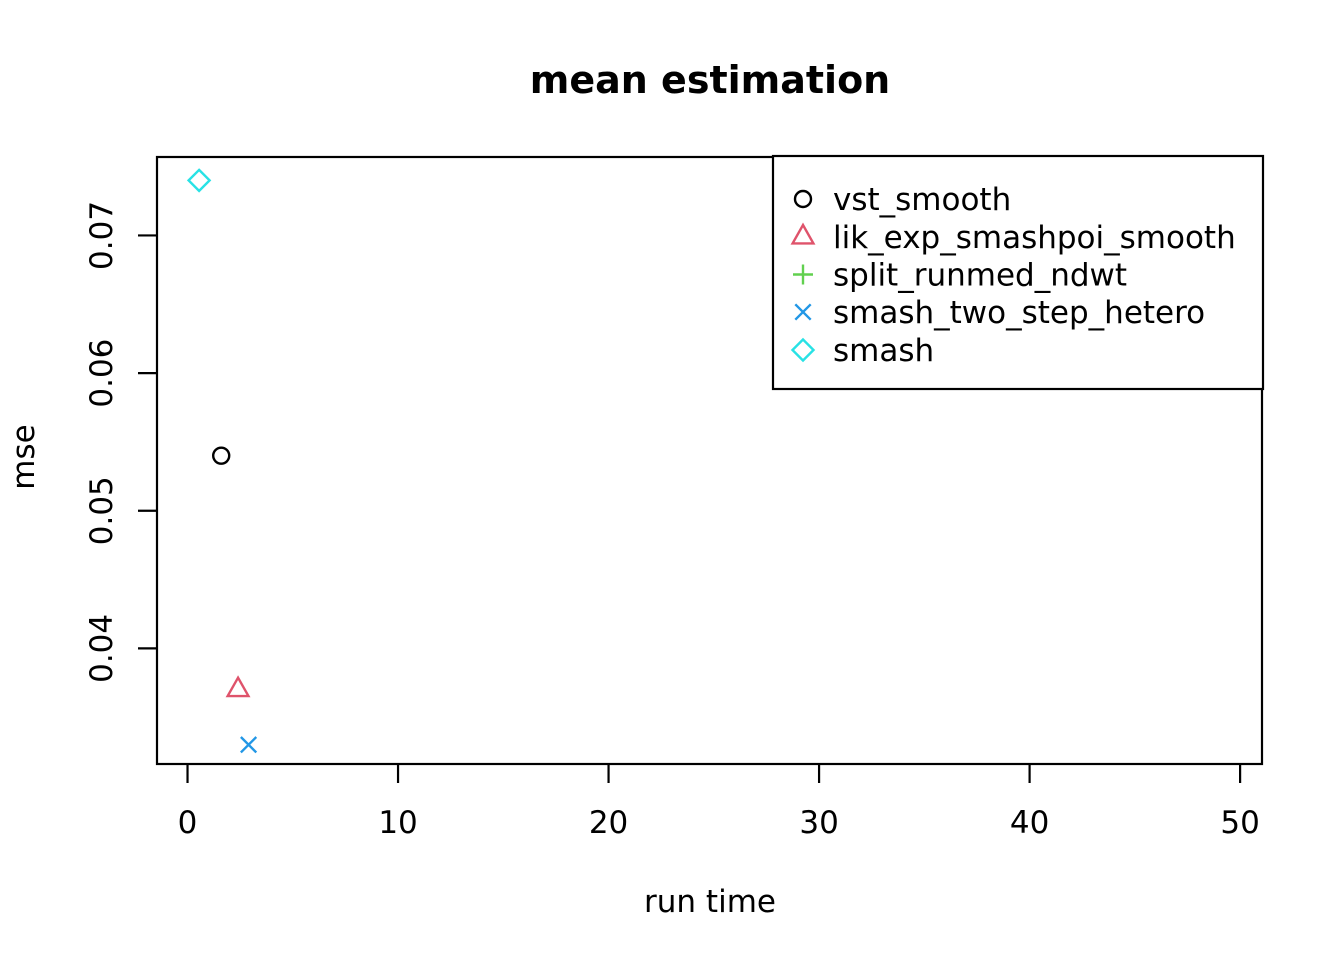 The height and width of the screenshot is (960, 1344). I want to click on legend-entry: vst_smooth, so click(902, 200).